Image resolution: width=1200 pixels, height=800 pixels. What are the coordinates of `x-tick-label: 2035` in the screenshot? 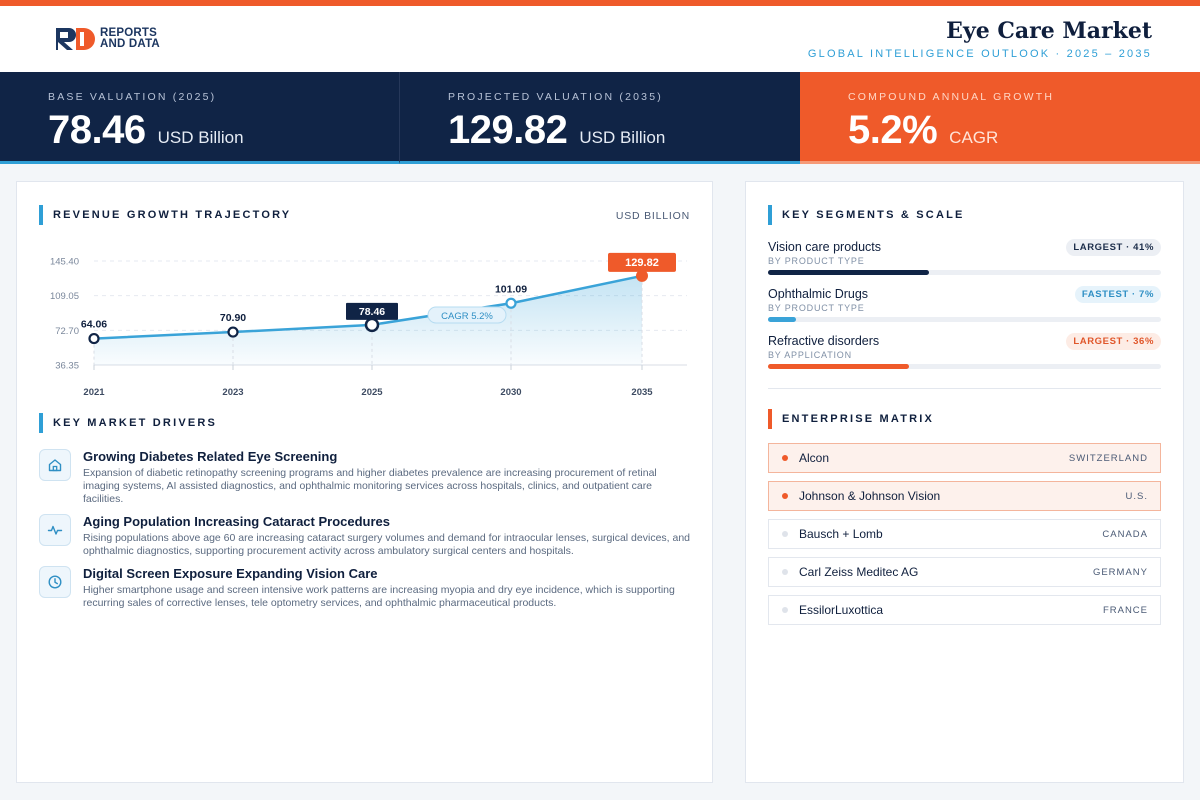 It's located at (642, 392).